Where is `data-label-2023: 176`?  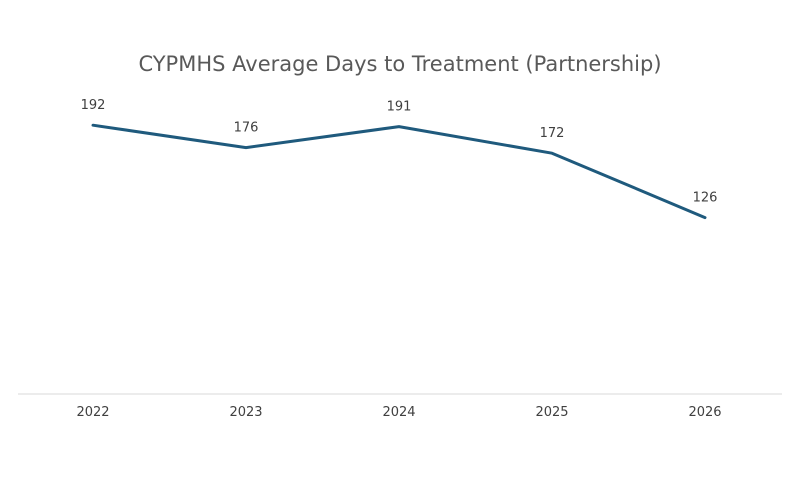 data-label-2023: 176 is located at coordinates (246, 128).